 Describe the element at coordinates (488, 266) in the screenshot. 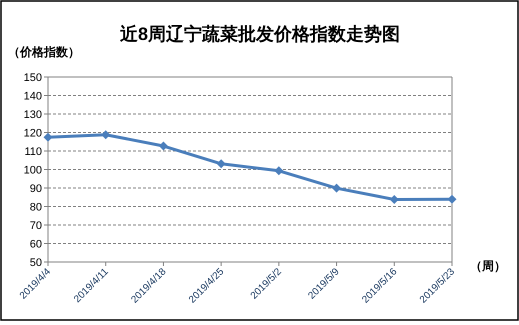

I see `x-axis-title: （周）` at that location.